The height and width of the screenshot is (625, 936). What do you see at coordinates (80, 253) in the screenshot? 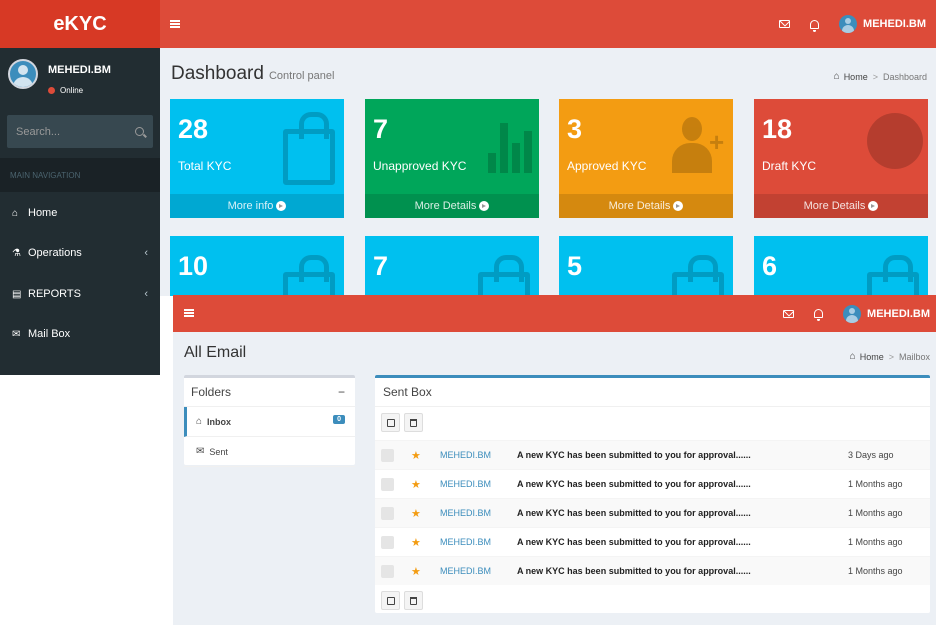
I see `sidebar-item-operations: ⚗ Operations ‹` at bounding box center [80, 253].